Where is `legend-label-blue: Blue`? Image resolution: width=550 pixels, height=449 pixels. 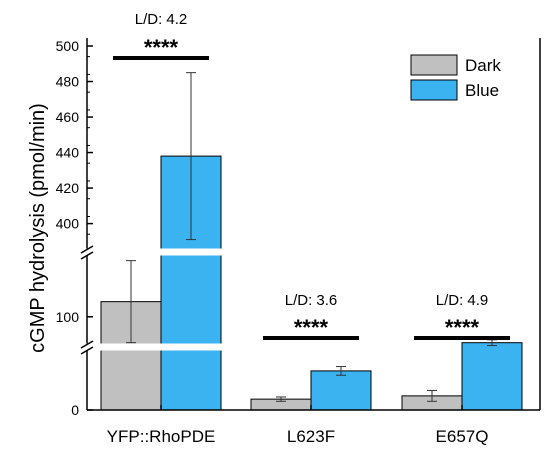
legend-label-blue: Blue is located at coordinates (482, 90).